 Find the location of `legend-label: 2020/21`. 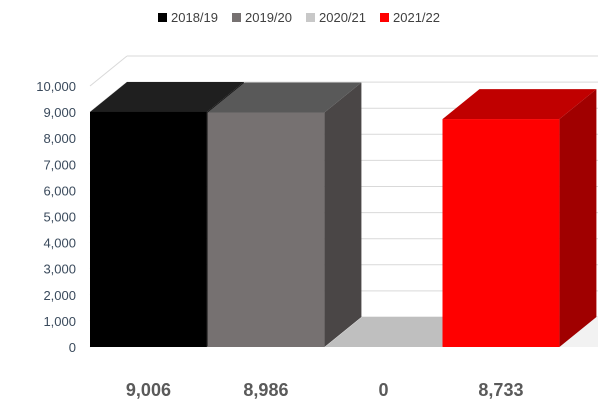

legend-label: 2020/21 is located at coordinates (342, 17).